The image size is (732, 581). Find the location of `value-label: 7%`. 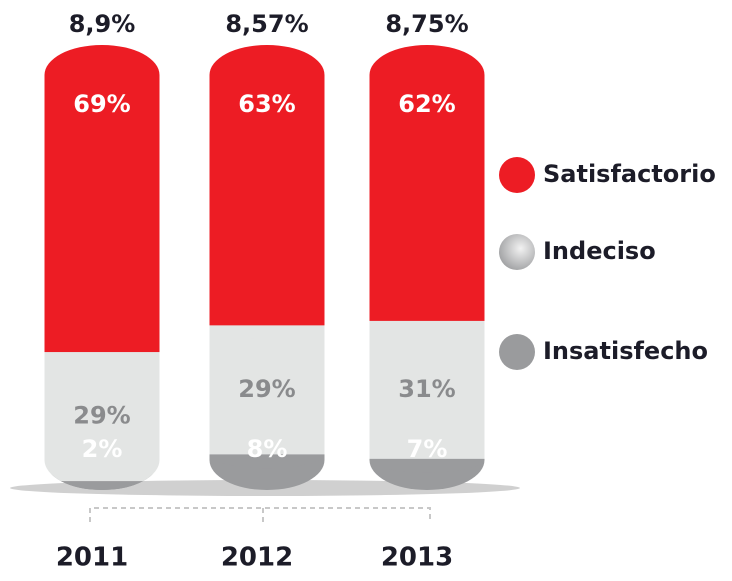

value-label: 7% is located at coordinates (427, 449).